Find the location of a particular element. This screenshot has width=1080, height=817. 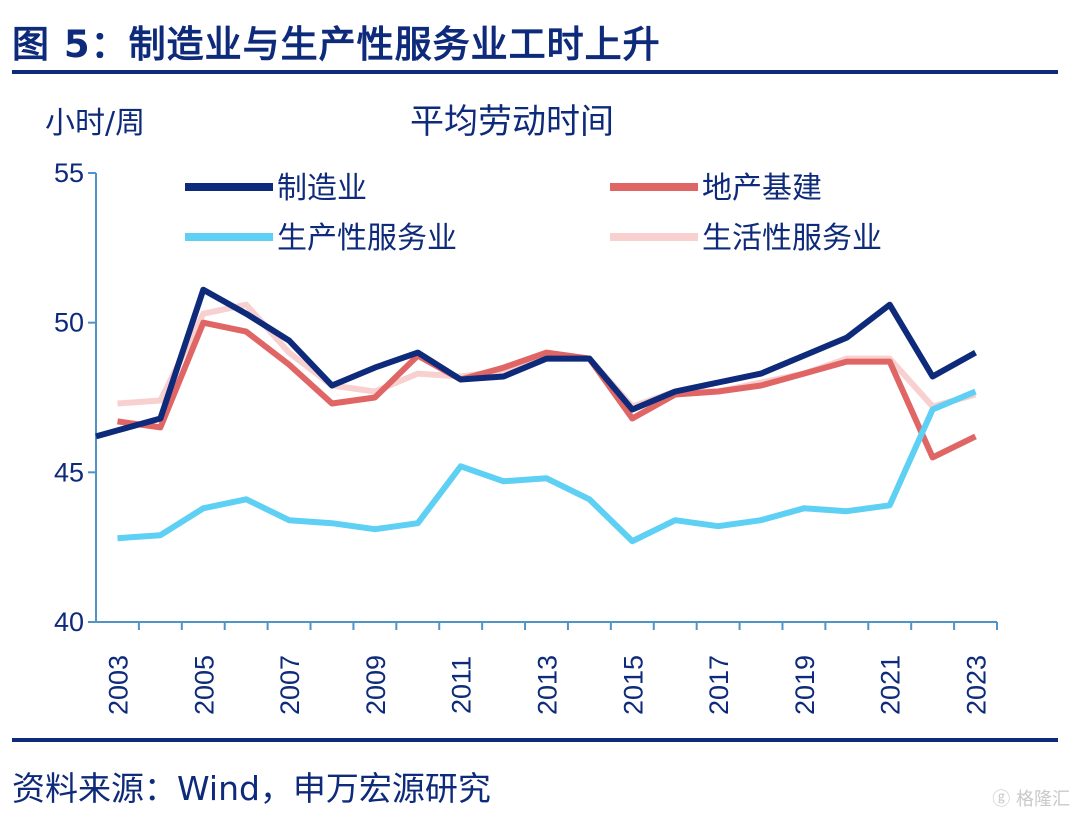

y-tick-label: 45 is located at coordinates (69, 472).